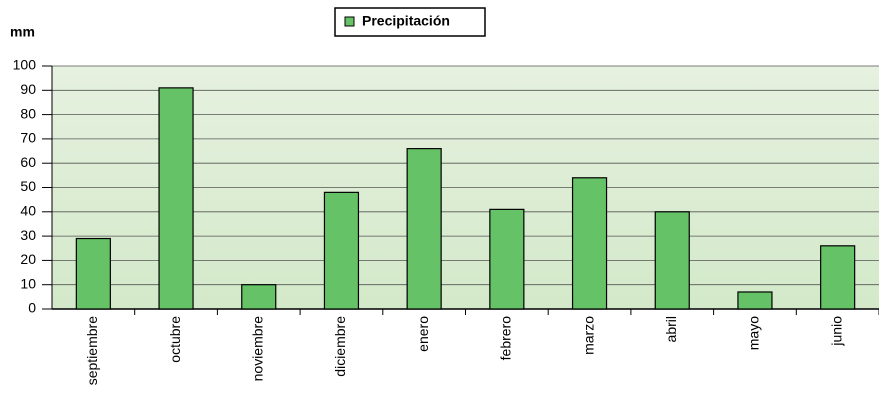 This screenshot has height=400, width=879. Describe the element at coordinates (28, 138) in the screenshot. I see `y-tick-label: 70` at that location.